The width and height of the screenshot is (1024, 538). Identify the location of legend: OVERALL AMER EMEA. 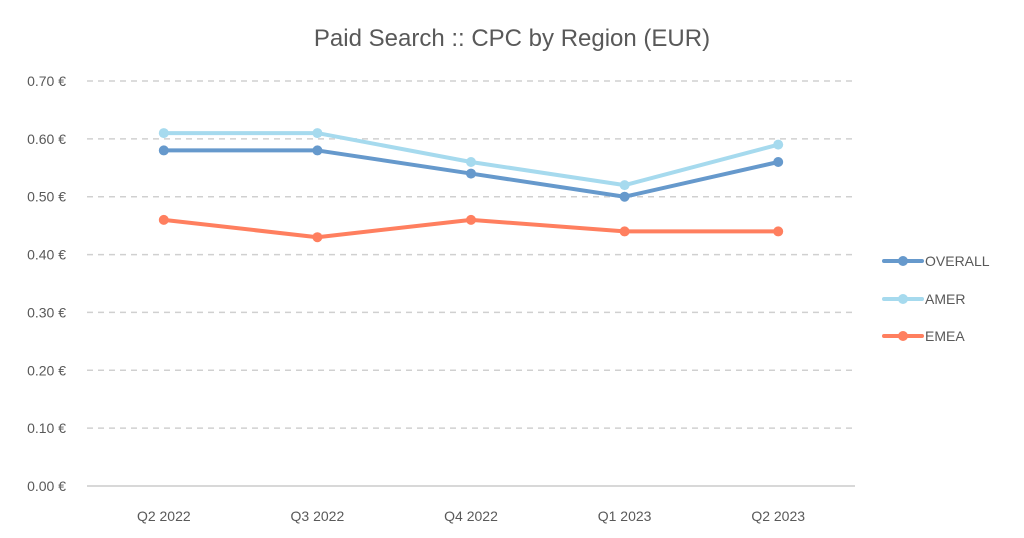
(936, 298).